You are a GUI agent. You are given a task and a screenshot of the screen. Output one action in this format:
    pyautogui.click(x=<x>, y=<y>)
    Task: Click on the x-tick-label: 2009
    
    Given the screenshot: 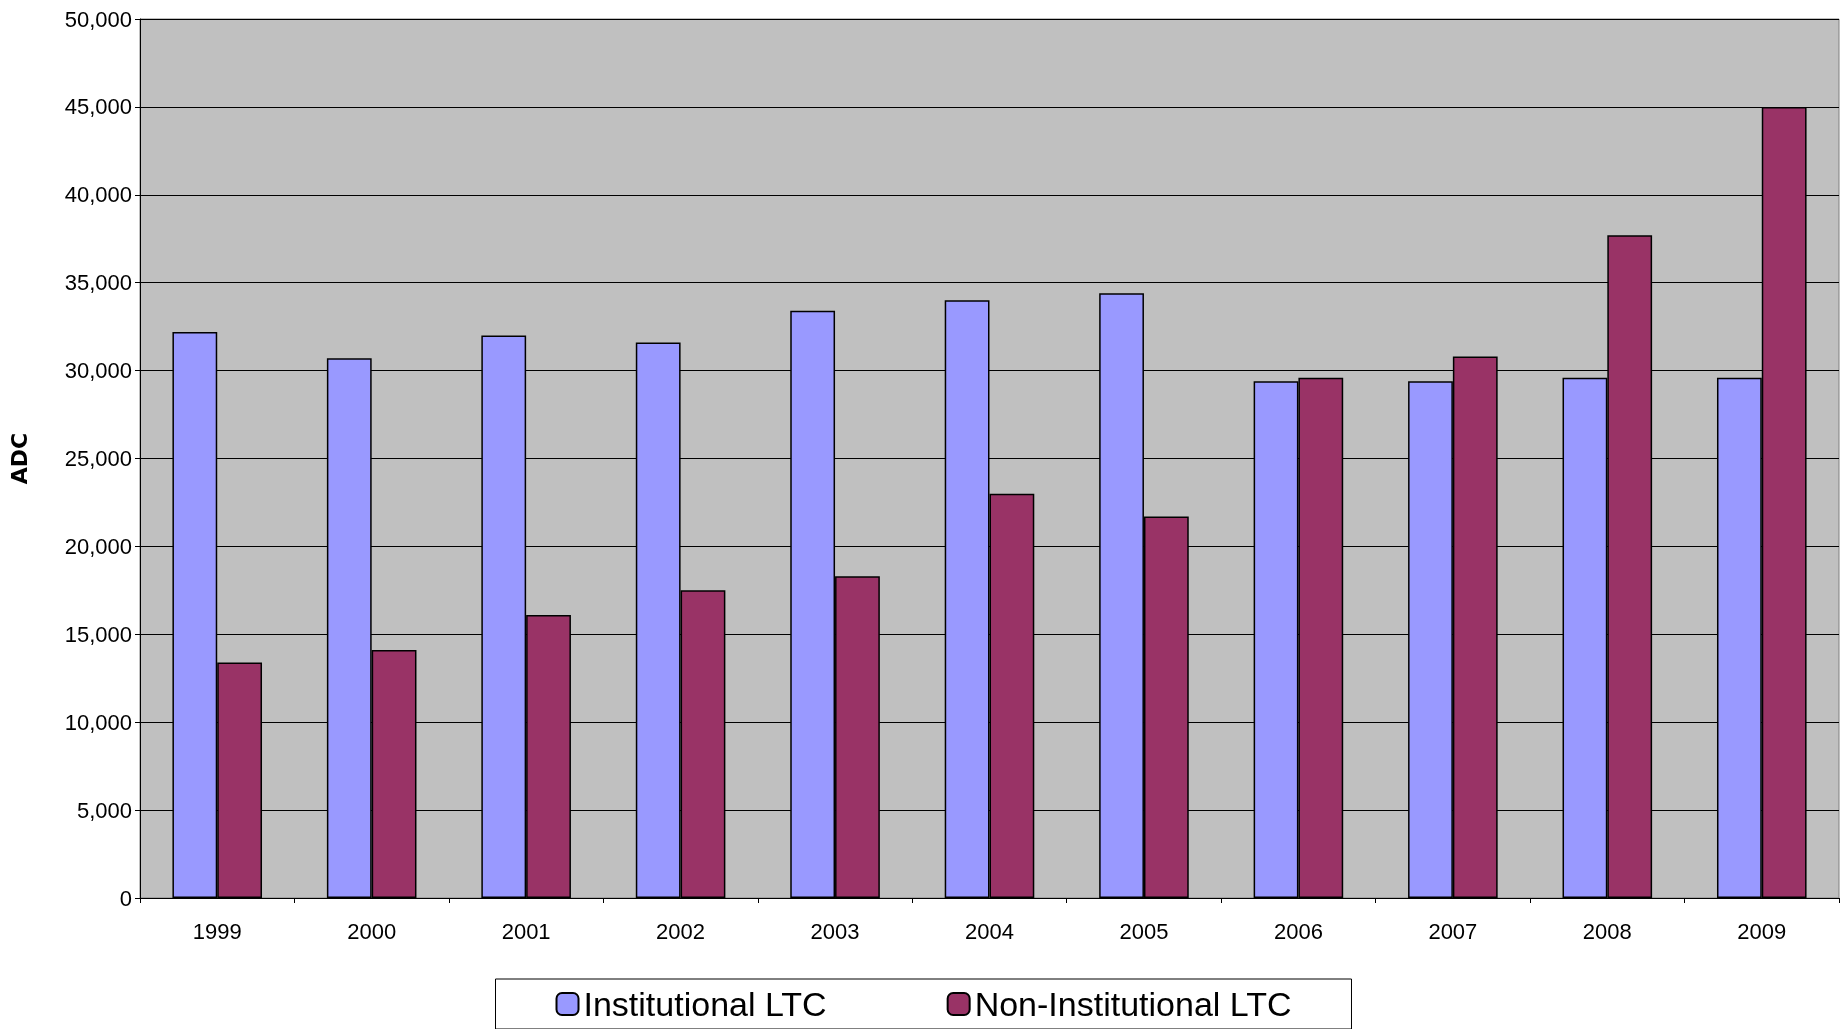 What is the action you would take?
    pyautogui.click(x=1762, y=931)
    